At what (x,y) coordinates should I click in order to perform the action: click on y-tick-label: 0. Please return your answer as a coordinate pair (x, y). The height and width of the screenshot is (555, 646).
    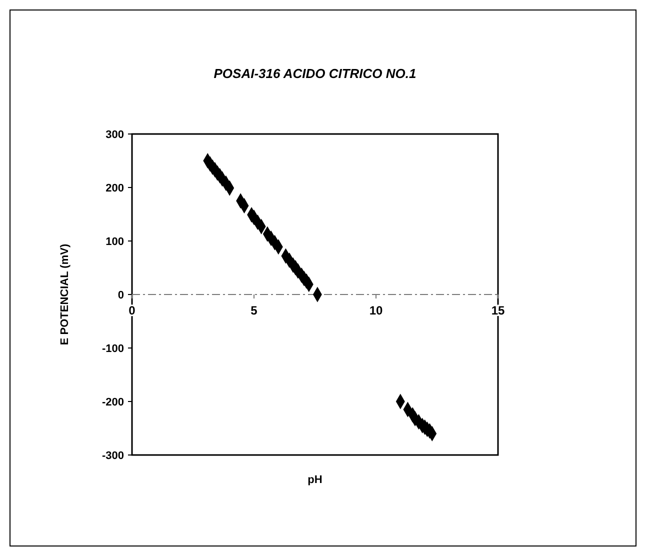
    Looking at the image, I should click on (121, 295).